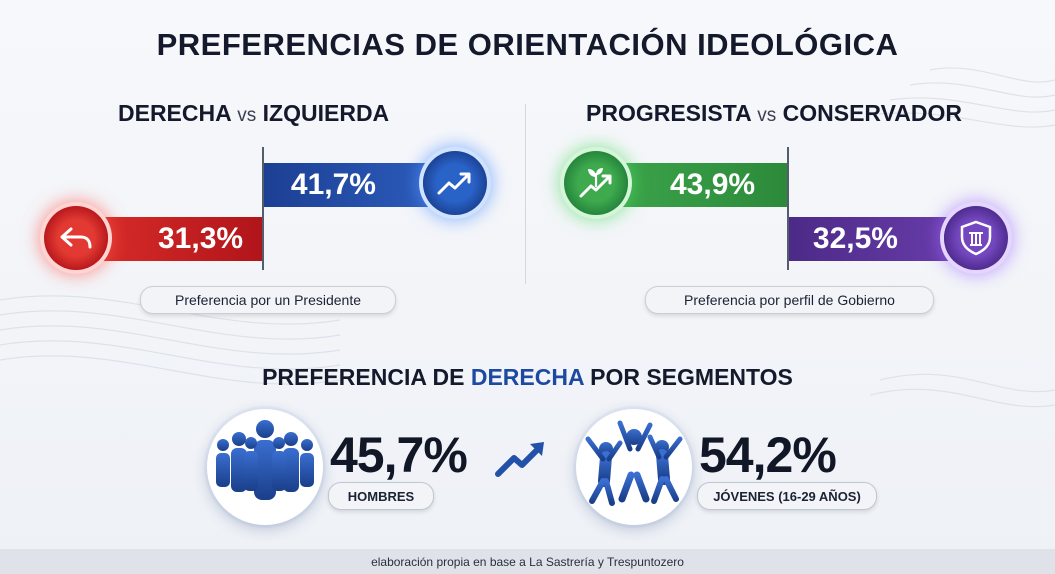  What do you see at coordinates (333, 184) in the screenshot?
I see `bar-derecha-label: 41,7%` at bounding box center [333, 184].